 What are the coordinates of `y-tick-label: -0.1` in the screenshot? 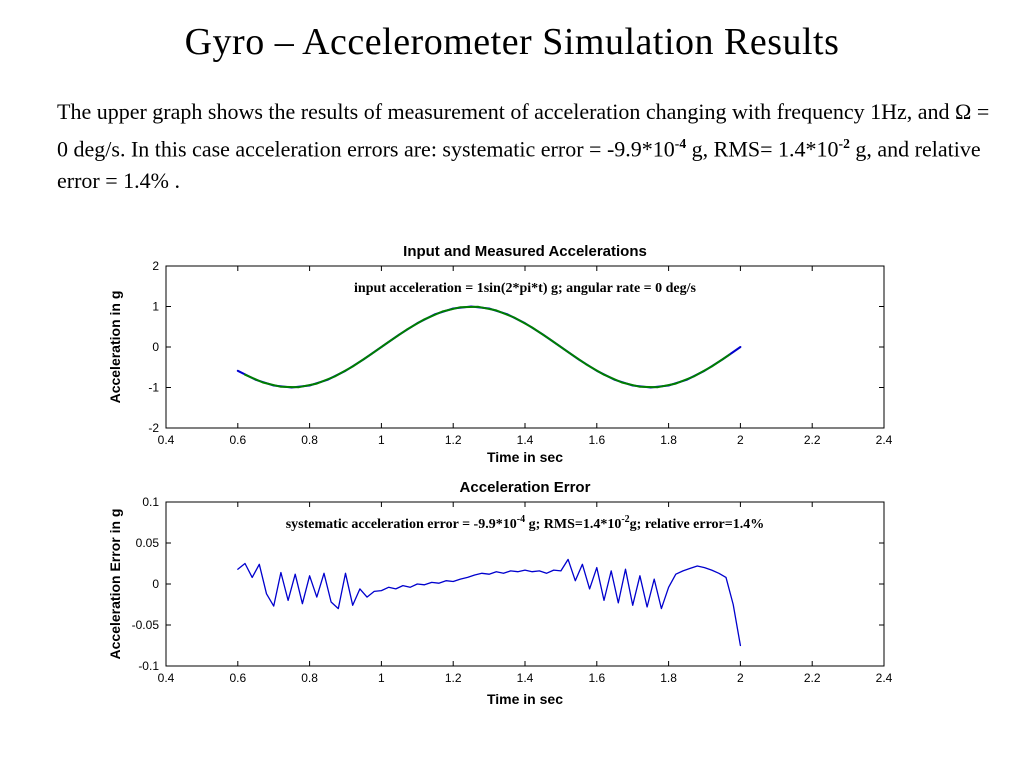 It's located at (148, 666).